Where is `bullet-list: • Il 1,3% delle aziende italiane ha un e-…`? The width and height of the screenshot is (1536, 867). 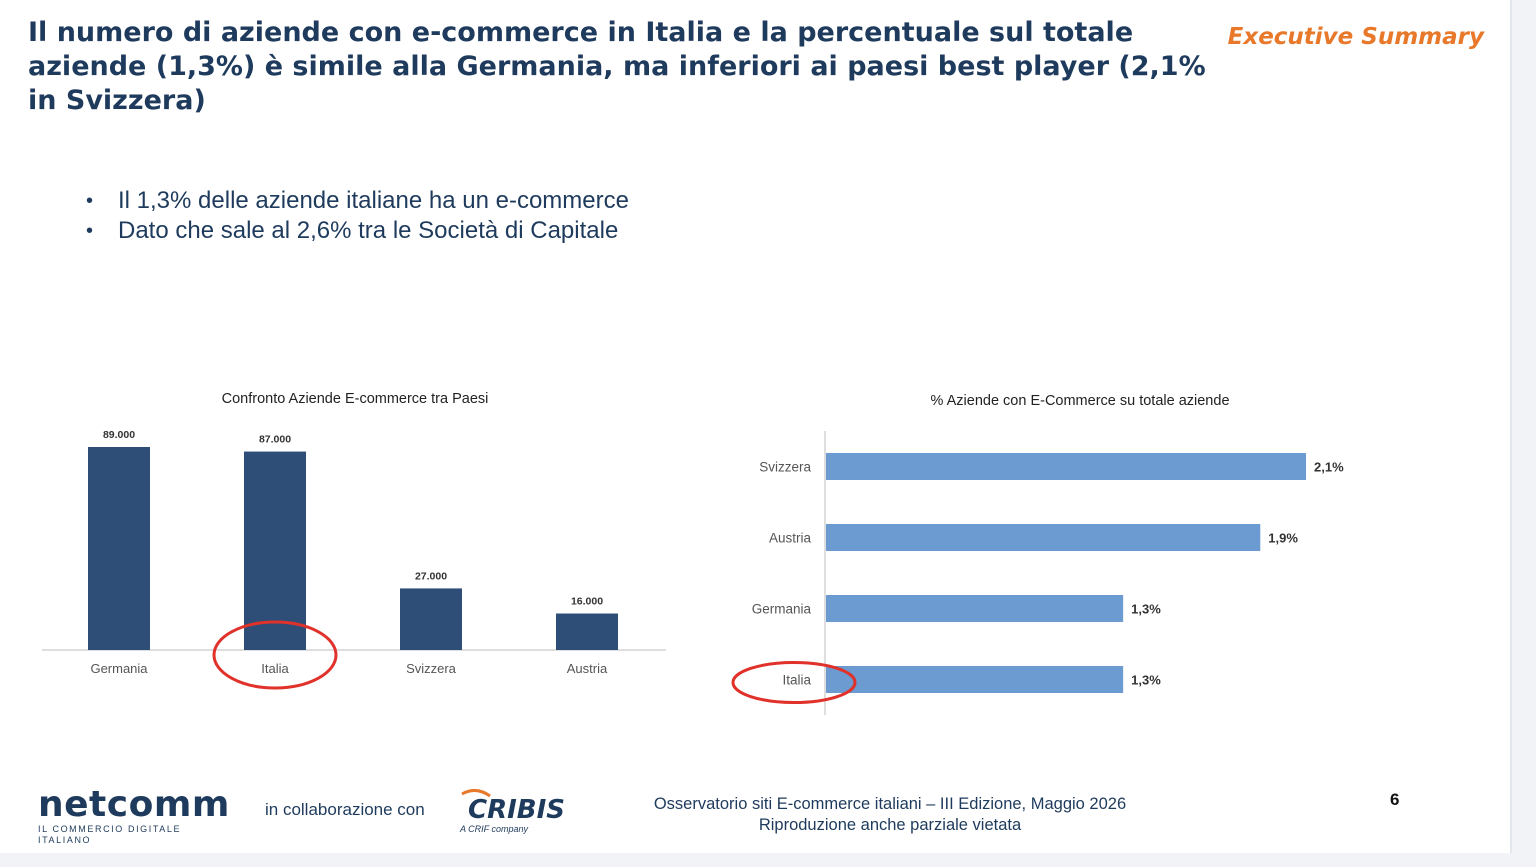
bullet-list: • Il 1,3% delle aziende italiane ha un e-… is located at coordinates (357, 216).